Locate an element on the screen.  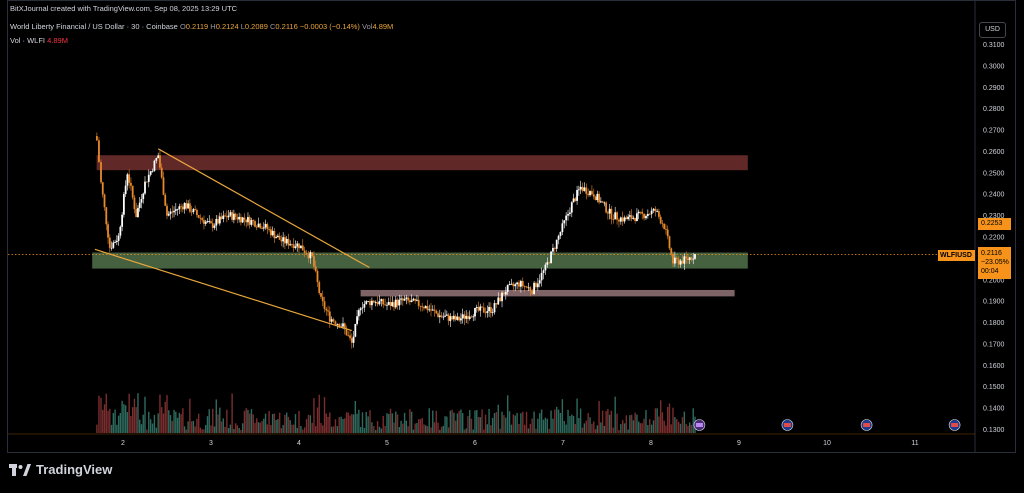
tradingview-logo: TradingView is located at coordinates (60, 469).